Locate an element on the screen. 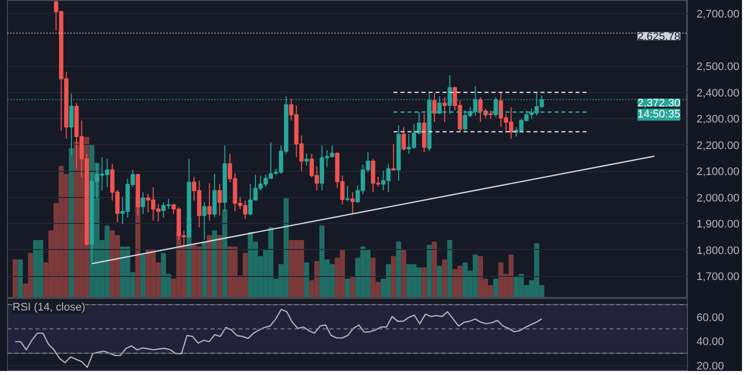  y-tick-label: 1,800.00 is located at coordinates (718, 250).